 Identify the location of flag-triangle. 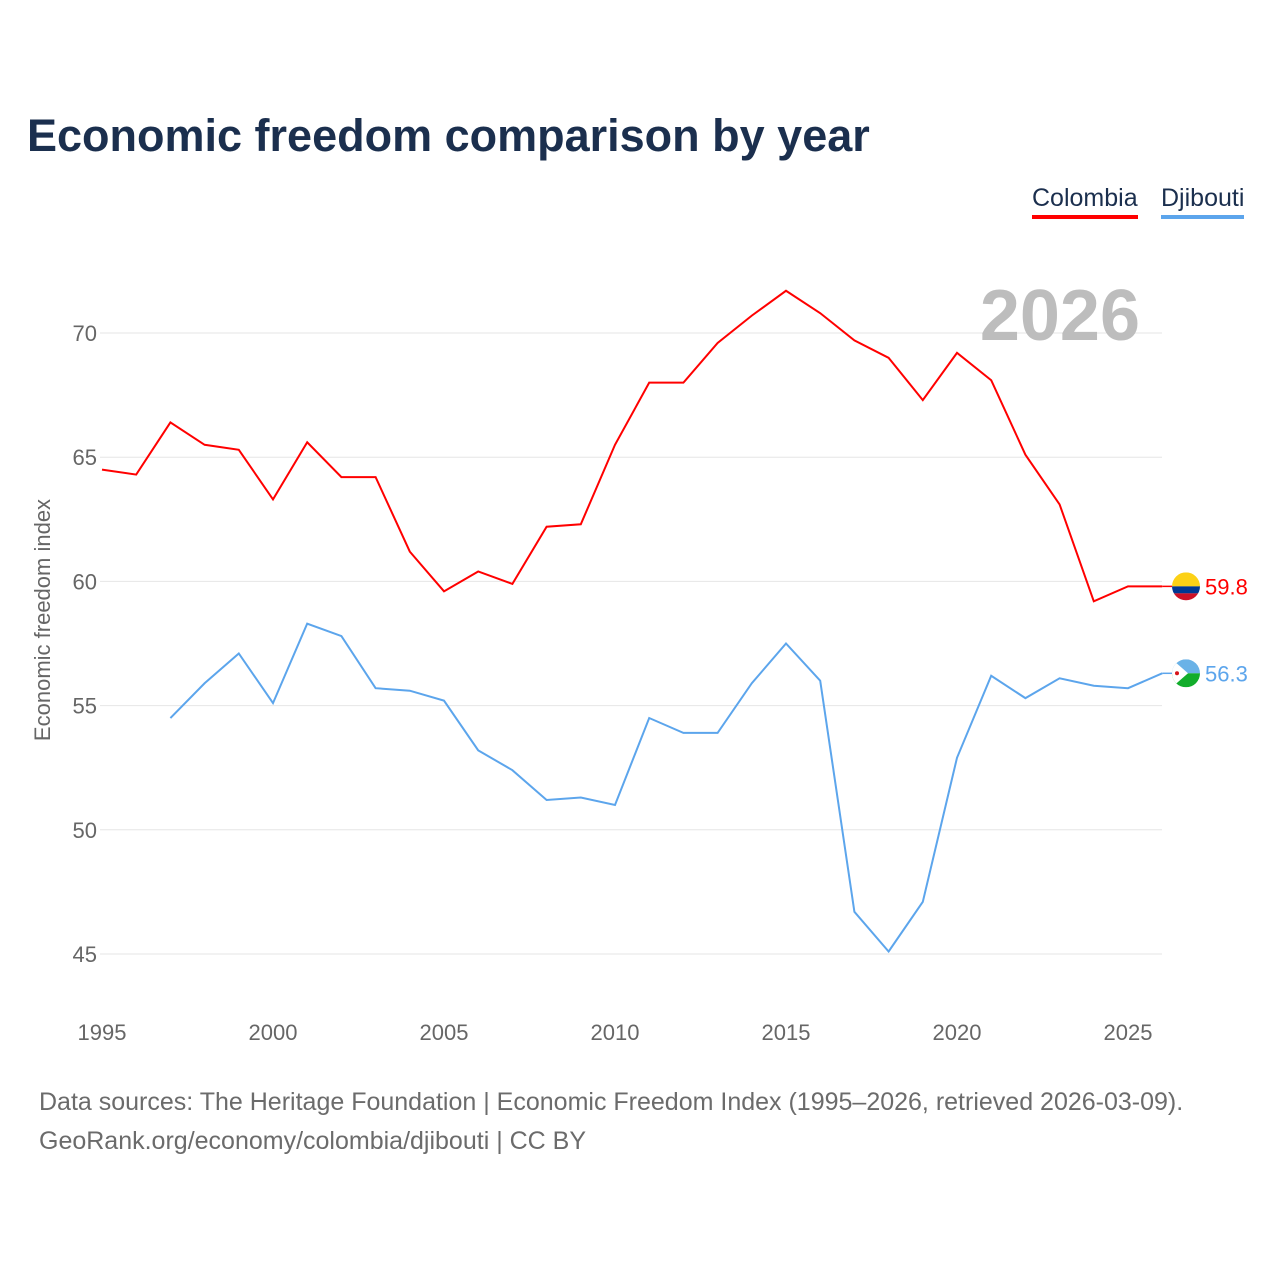
(1180, 673).